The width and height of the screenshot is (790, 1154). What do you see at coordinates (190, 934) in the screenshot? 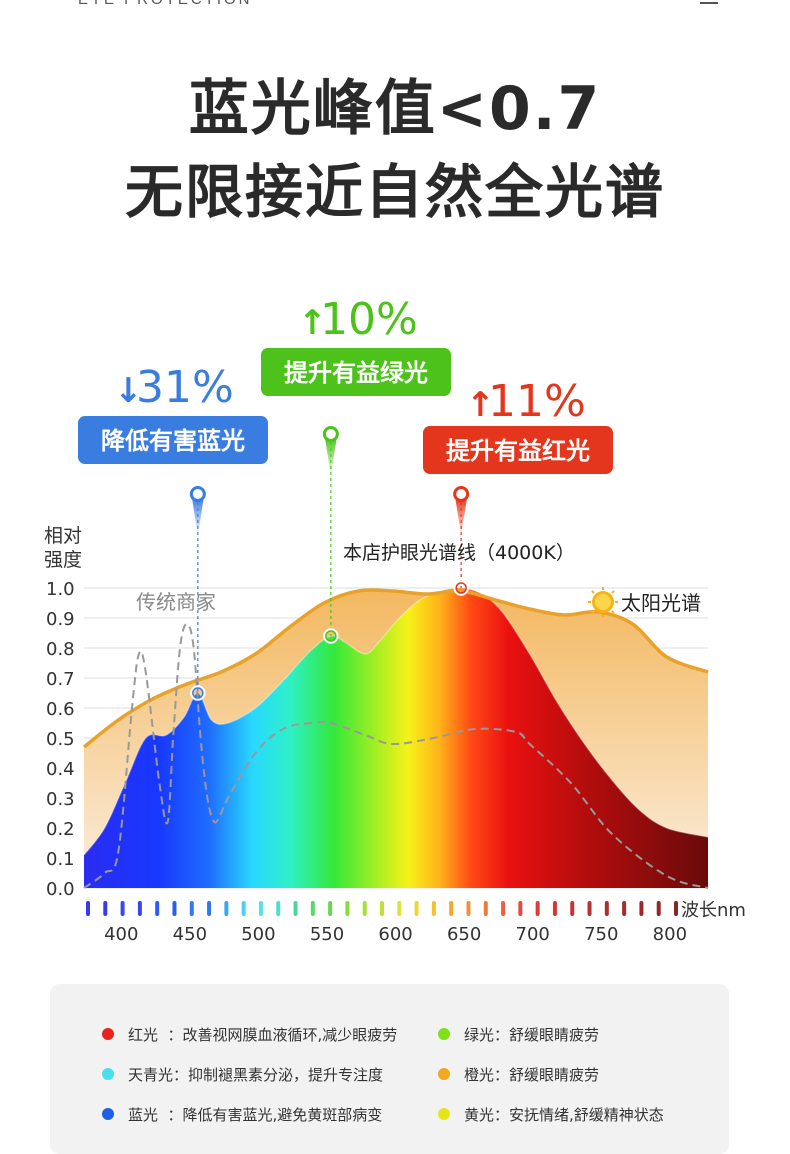
I see `x-tick-label: 450` at bounding box center [190, 934].